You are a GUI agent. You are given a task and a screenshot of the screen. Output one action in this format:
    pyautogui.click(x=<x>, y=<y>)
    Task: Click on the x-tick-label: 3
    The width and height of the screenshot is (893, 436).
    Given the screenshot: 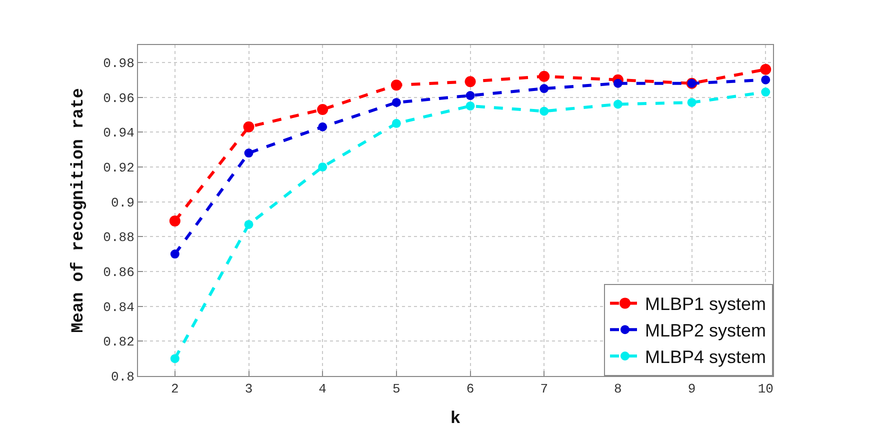 What is the action you would take?
    pyautogui.click(x=248, y=389)
    